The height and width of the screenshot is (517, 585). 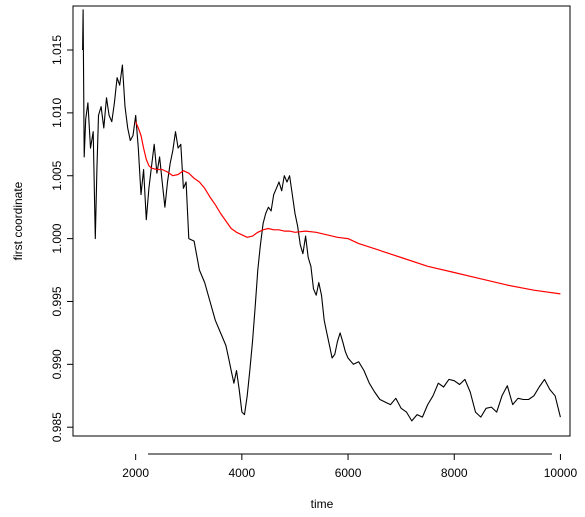 I want to click on y-axis: 0.985 0.990 0.995 1.000 1.005 1.010 1.015, so click(x=62, y=232).